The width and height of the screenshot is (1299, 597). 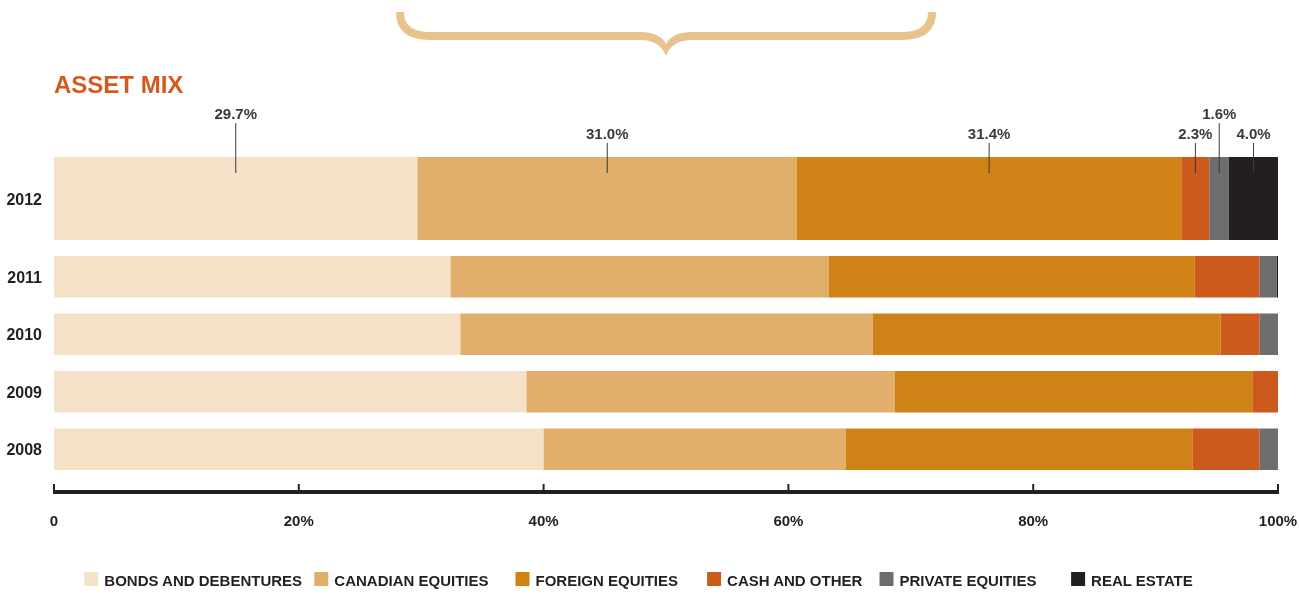 What do you see at coordinates (119, 84) in the screenshot?
I see `chart-title: ASSET MIX` at bounding box center [119, 84].